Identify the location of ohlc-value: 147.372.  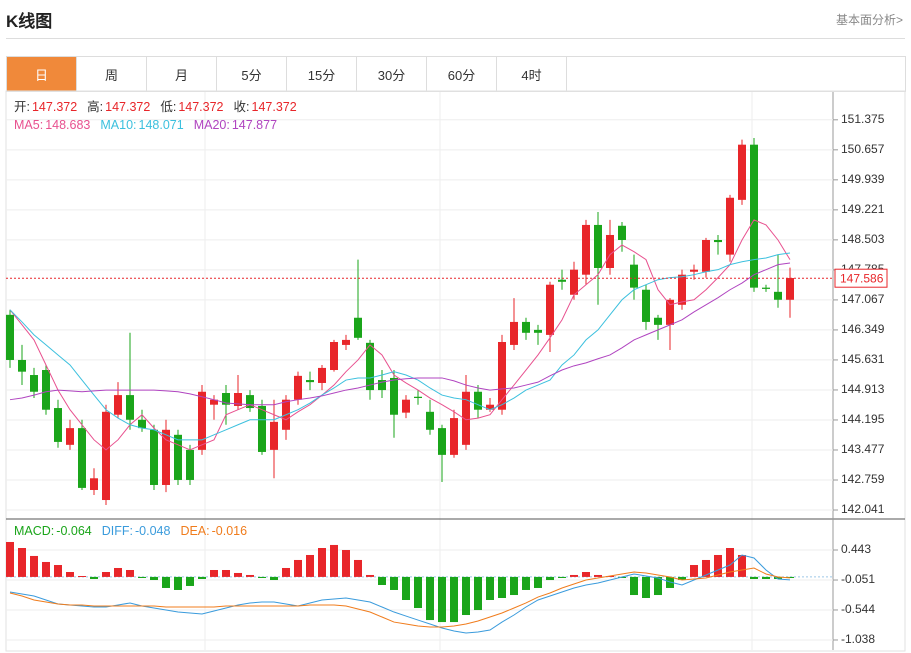
(128, 107).